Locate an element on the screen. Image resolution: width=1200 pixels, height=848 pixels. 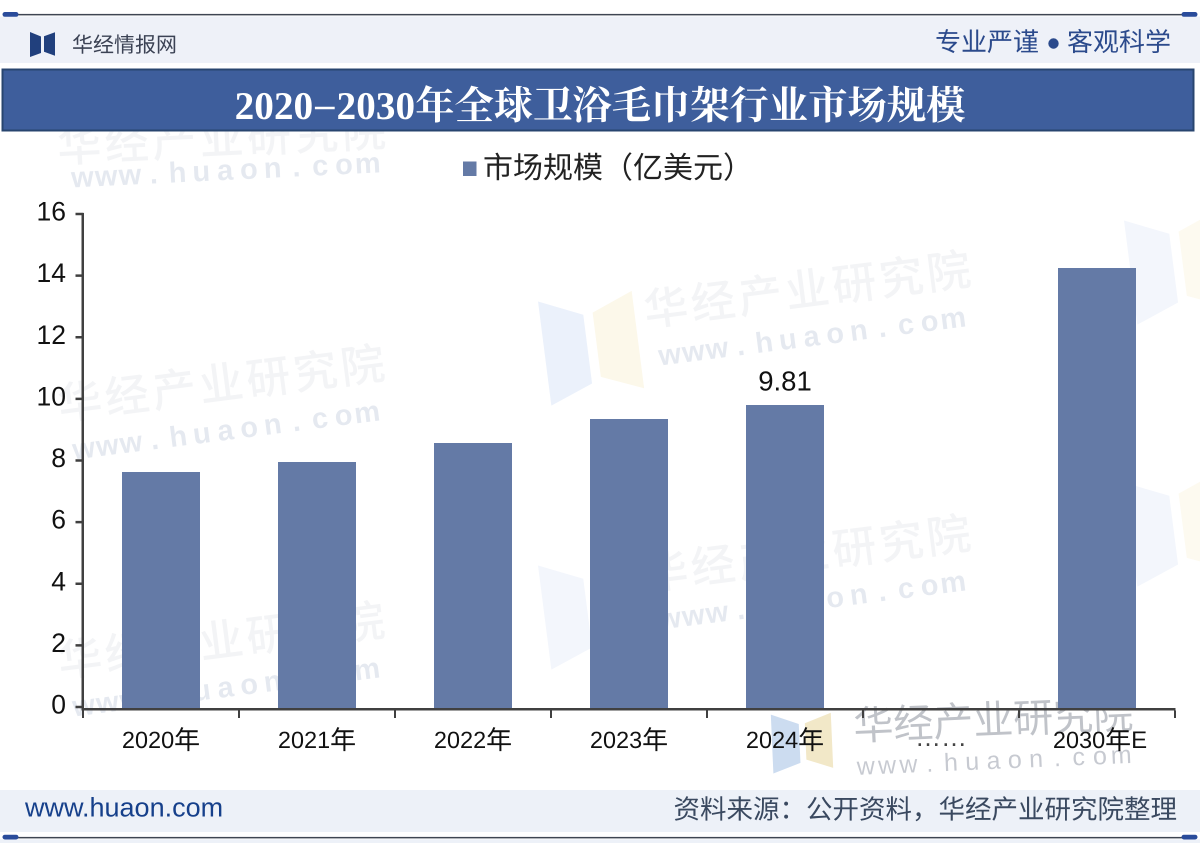
svg-text: 8 is located at coordinates (58, 458).